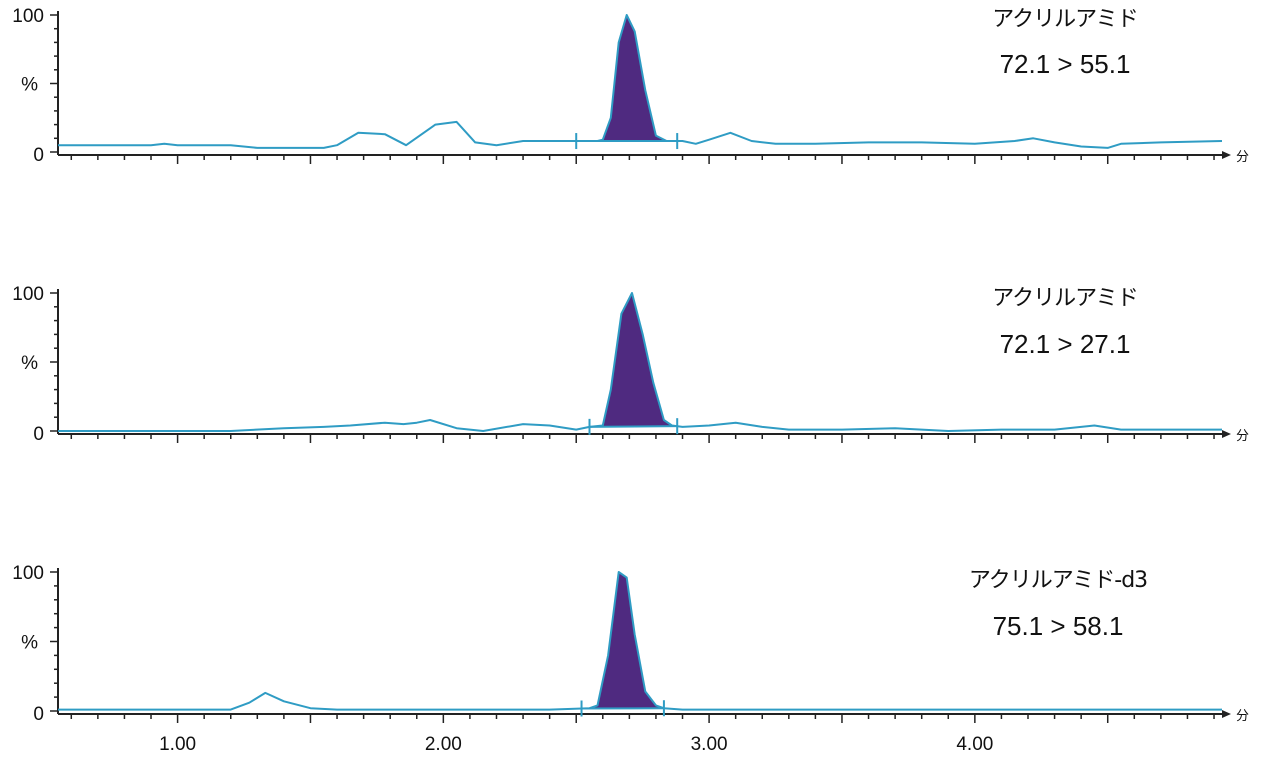  What do you see at coordinates (1065, 64) in the screenshot?
I see `transition-label: 72.1 > 55.1` at bounding box center [1065, 64].